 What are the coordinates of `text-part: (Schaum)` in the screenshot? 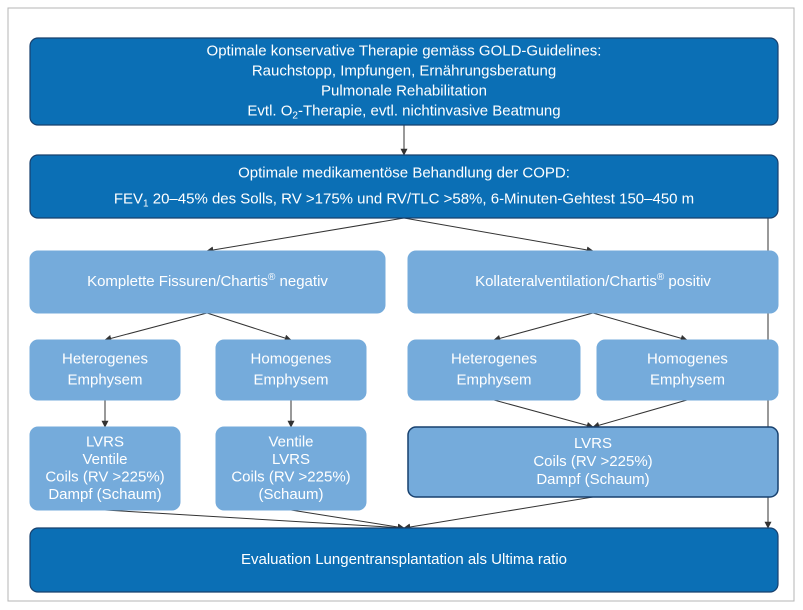 It's located at (290, 494).